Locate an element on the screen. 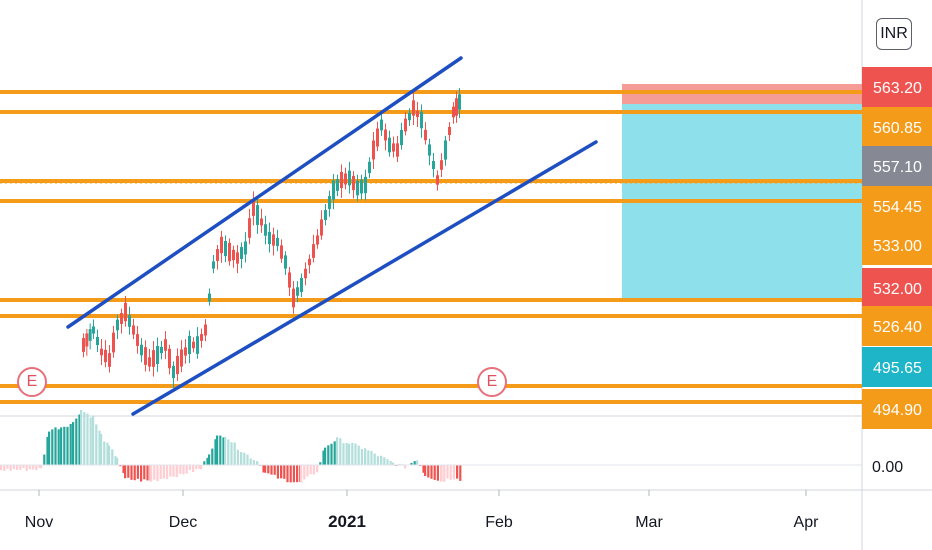  price-tag-label: 494.90 is located at coordinates (897, 410).